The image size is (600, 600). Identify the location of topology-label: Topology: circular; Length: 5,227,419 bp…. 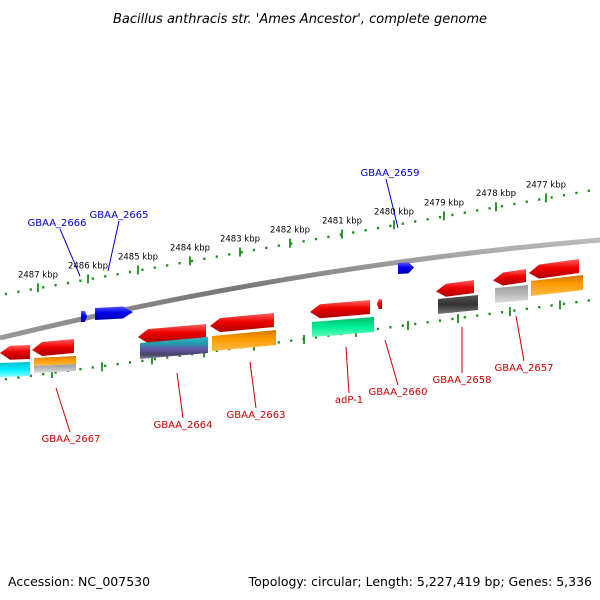
(420, 581).